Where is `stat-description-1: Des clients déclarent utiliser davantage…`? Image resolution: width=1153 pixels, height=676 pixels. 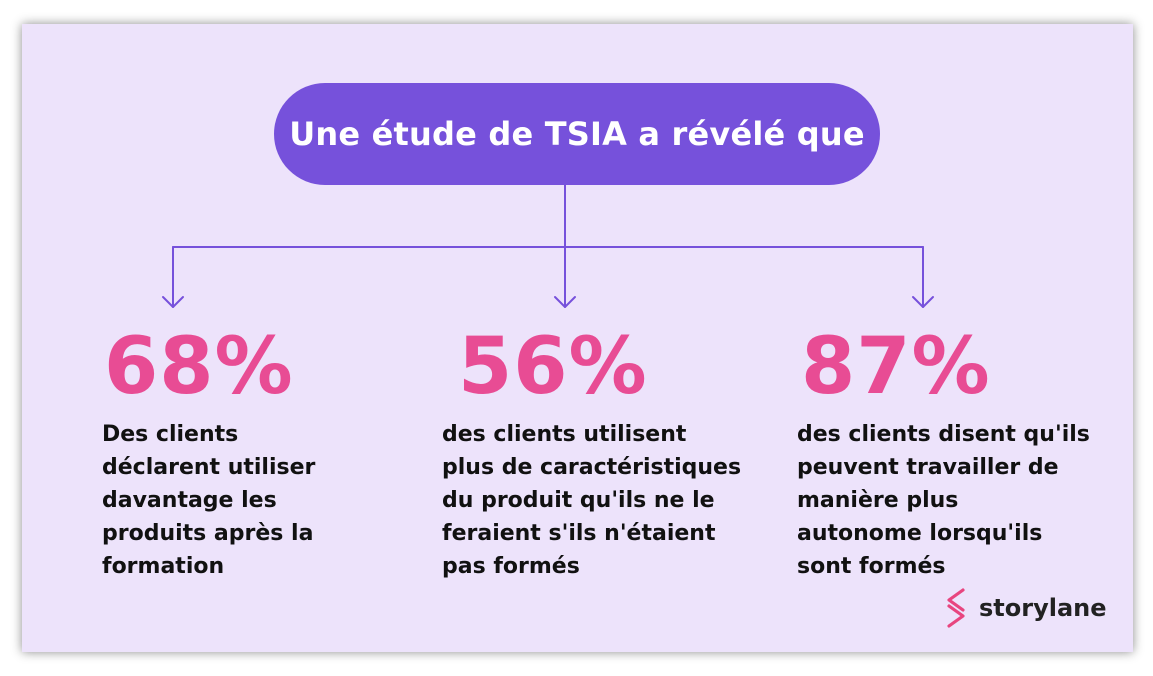
stat-description-1: Des clients déclarent utiliser davantage… is located at coordinates (209, 500).